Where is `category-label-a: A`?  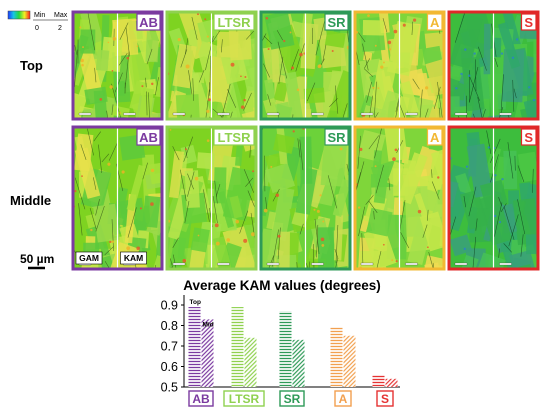 category-label-a: A is located at coordinates (343, 399).